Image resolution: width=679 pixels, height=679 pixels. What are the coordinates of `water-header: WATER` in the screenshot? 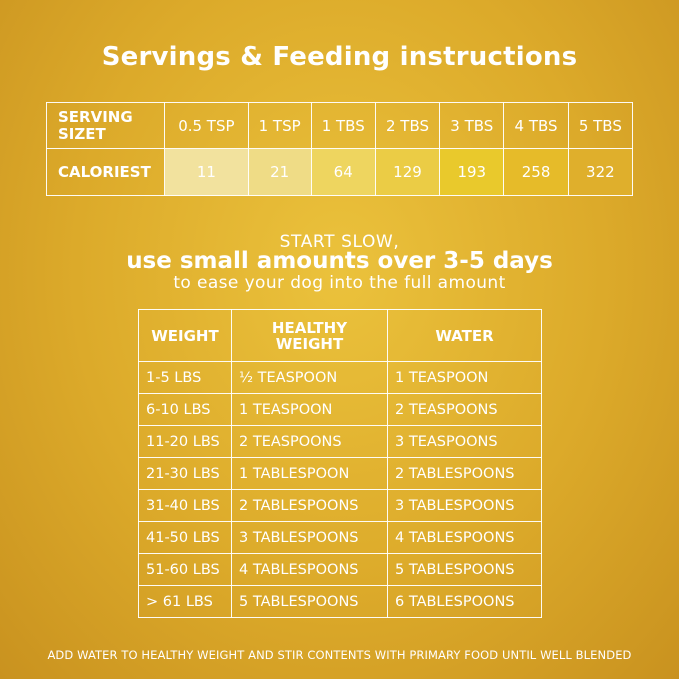 It's located at (464, 335).